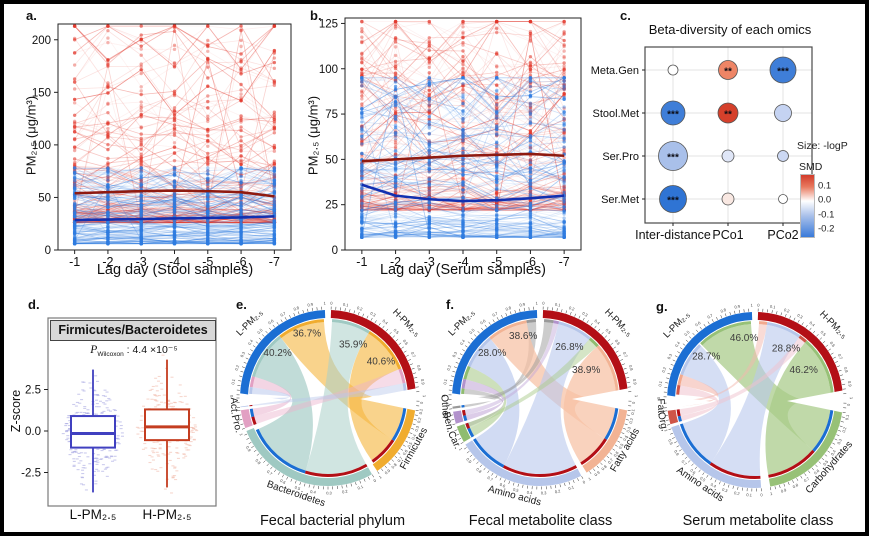  Describe the element at coordinates (826, 229) in the screenshot. I see `smd-scale-tick: -0.2` at that location.